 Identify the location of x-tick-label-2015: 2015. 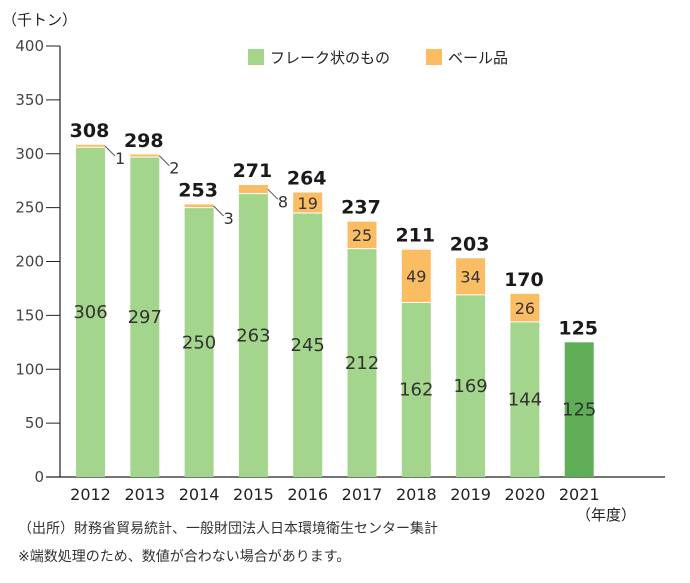
(253, 494).